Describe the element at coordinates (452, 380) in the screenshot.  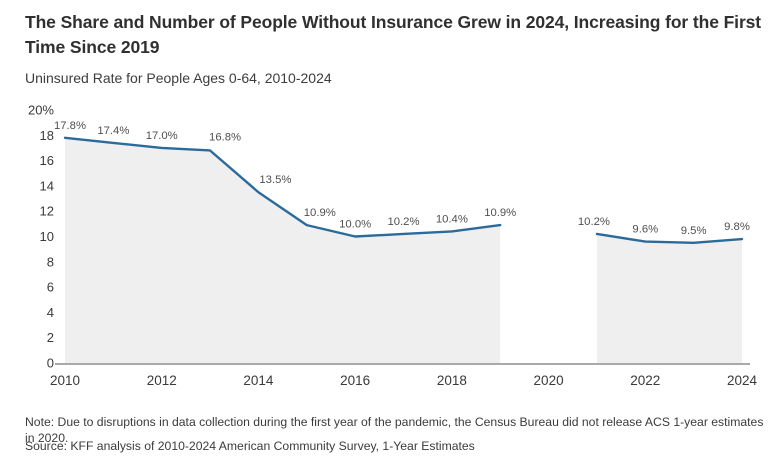
I see `x-tick-label: 2018` at that location.